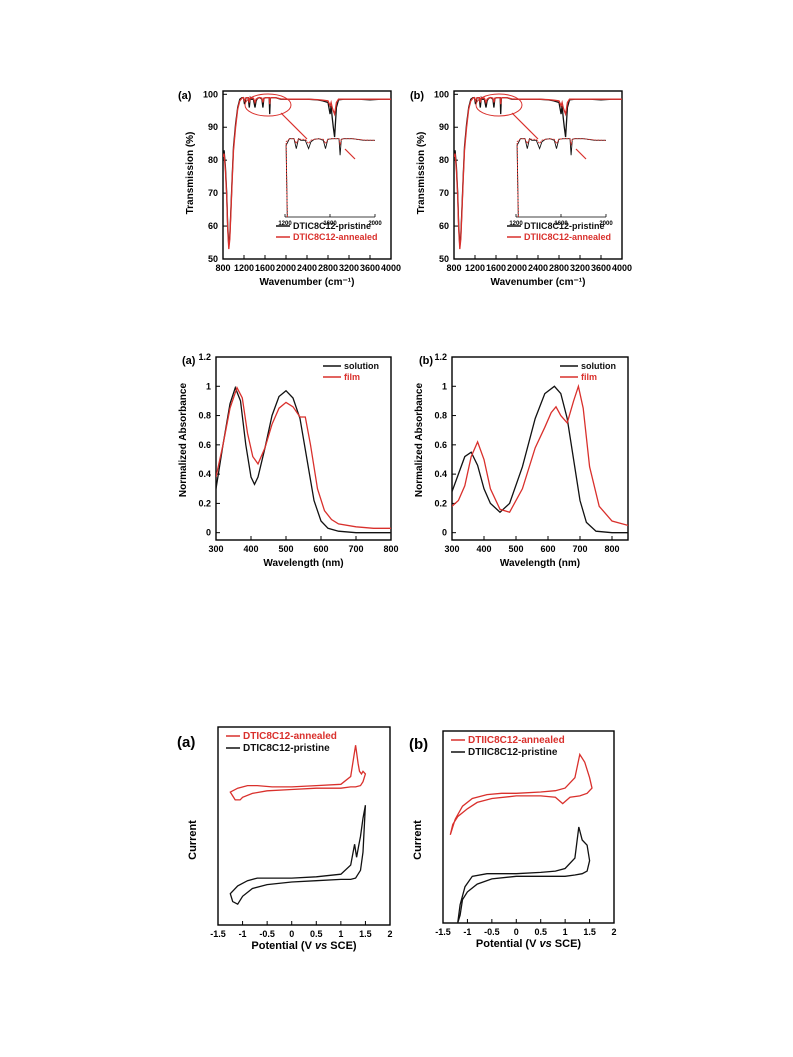 This screenshot has height=1057, width=793. I want to click on x-tick-label: 2800, so click(328, 268).